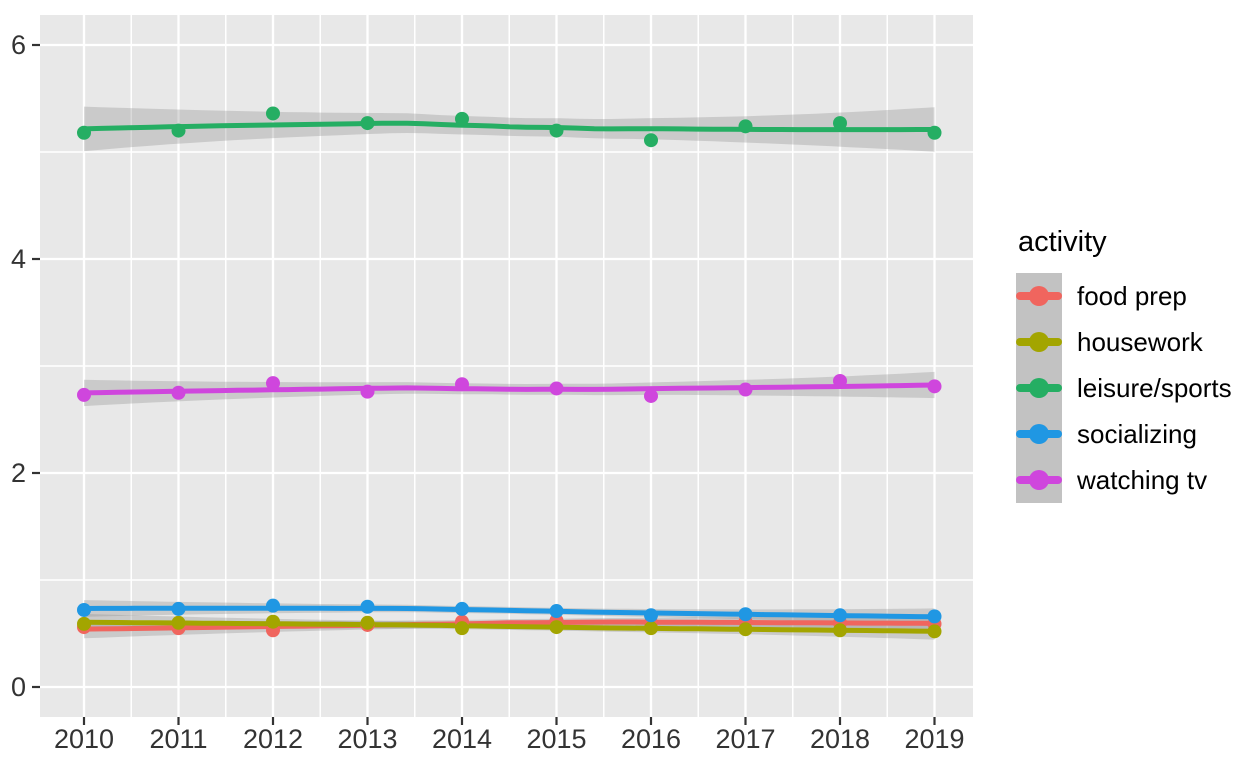 Image resolution: width=1248 pixels, height=768 pixels. Describe the element at coordinates (1062, 242) in the screenshot. I see `legend-title: activity` at that location.